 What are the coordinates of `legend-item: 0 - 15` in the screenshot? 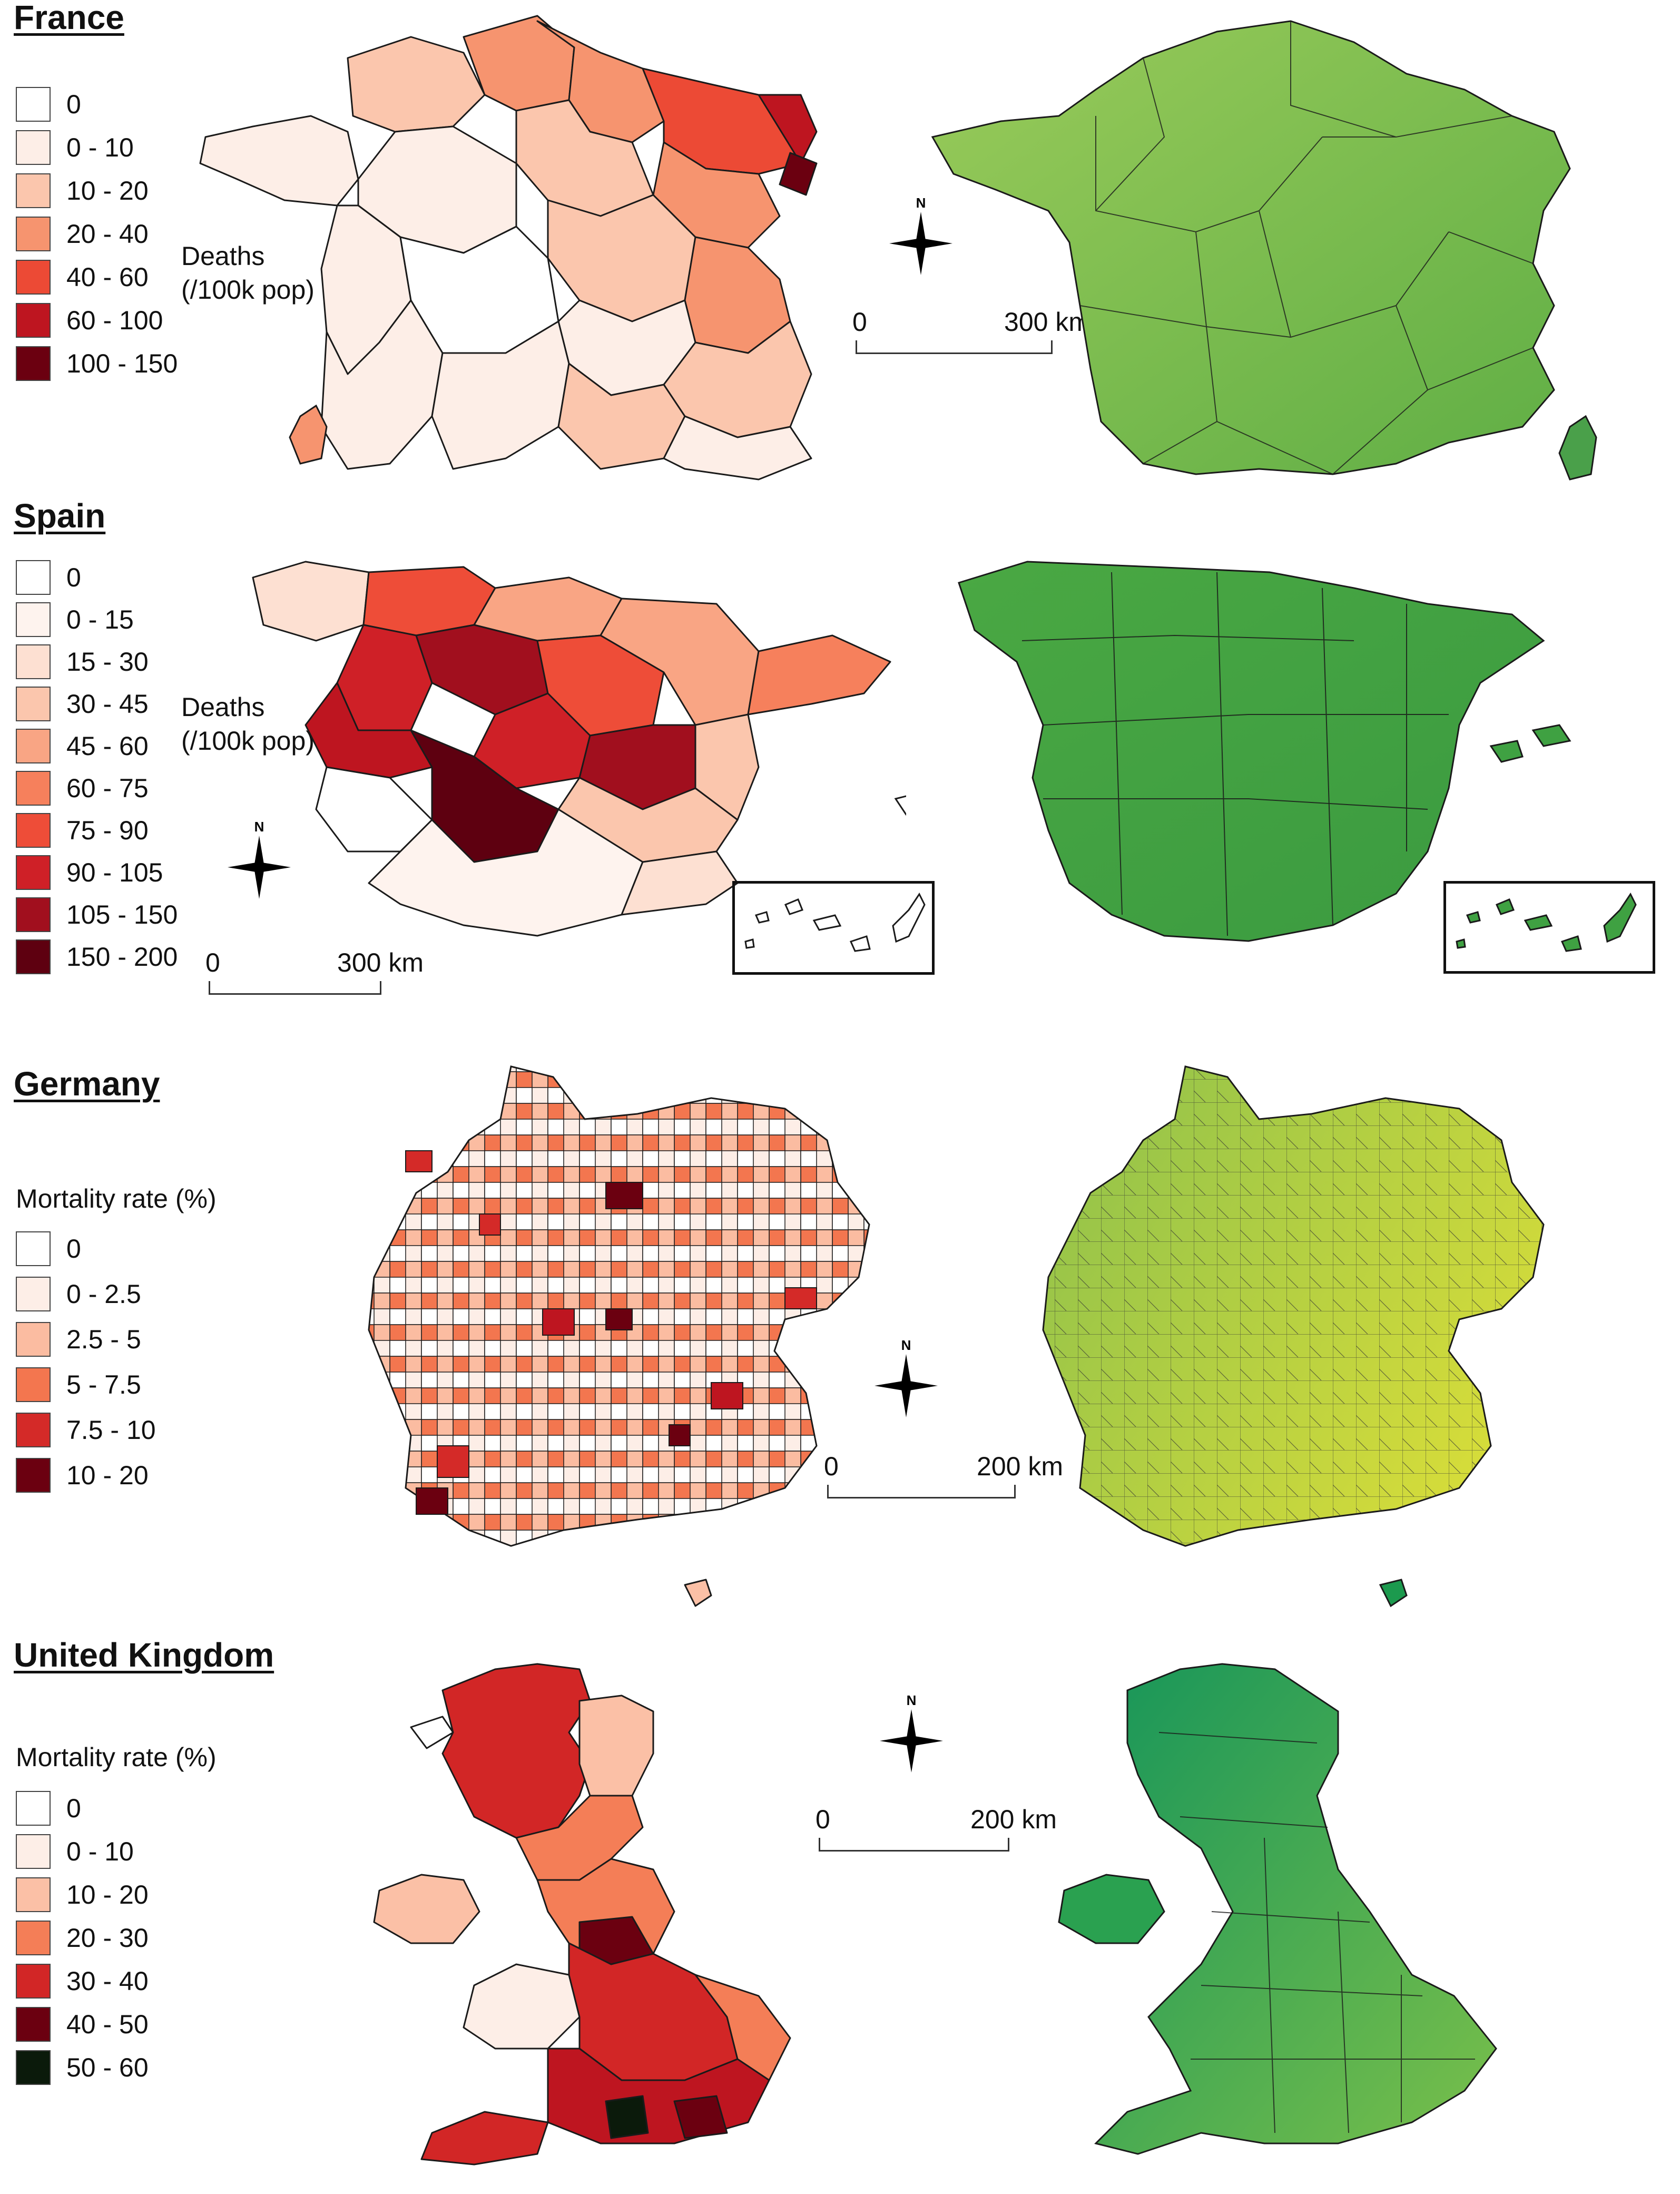 It's located at (75, 620).